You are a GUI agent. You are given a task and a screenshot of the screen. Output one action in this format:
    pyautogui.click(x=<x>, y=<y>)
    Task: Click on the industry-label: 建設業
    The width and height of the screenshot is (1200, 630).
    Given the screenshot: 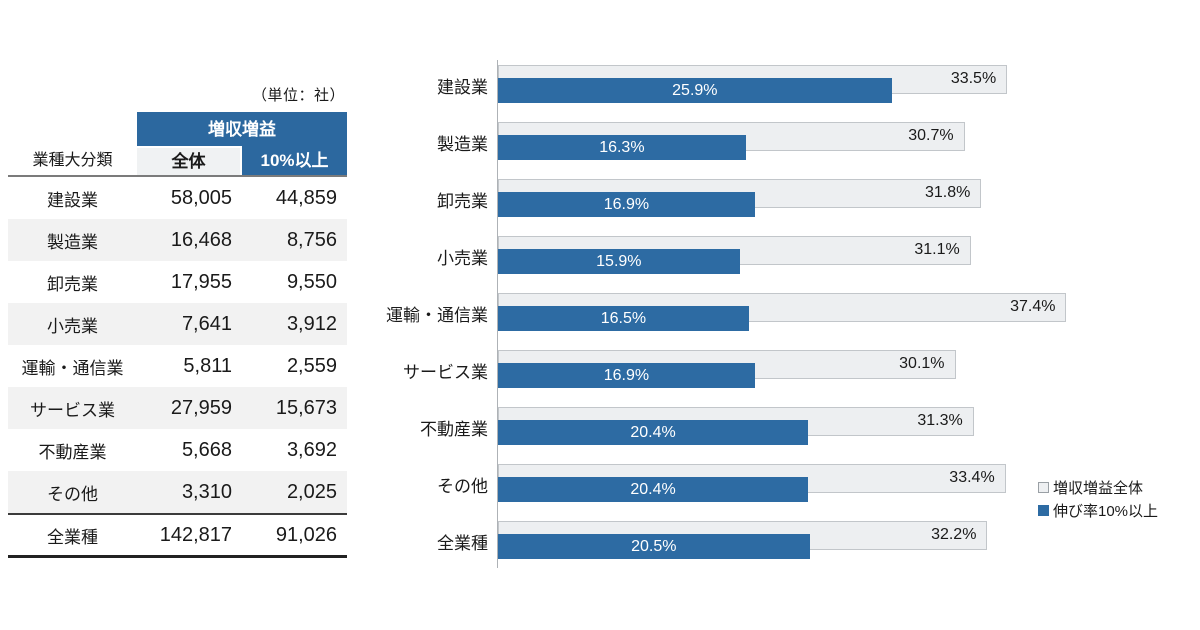 What is the action you would take?
    pyautogui.click(x=72, y=200)
    